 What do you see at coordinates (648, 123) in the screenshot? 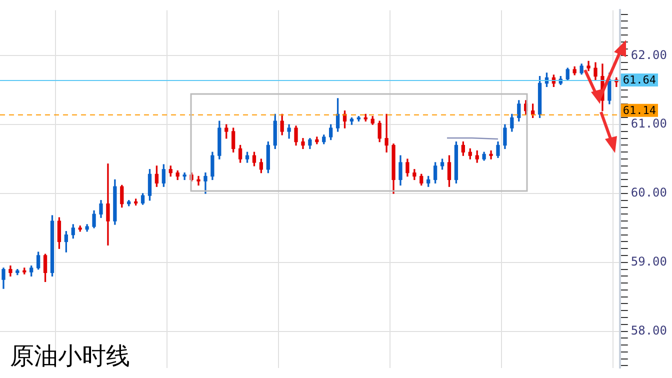
I see `y-tick-label: 61.00` at bounding box center [648, 123].